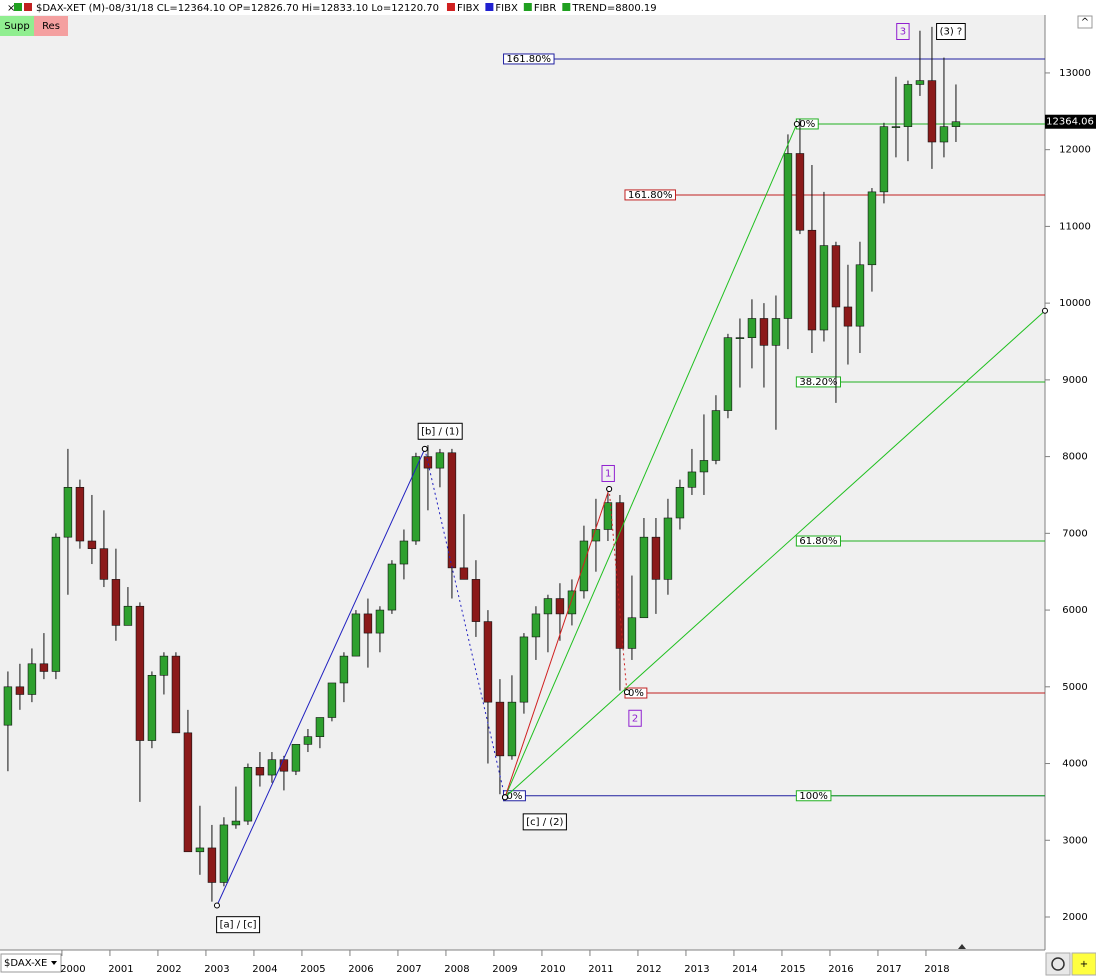  I want to click on scroll-marker, so click(962, 946).